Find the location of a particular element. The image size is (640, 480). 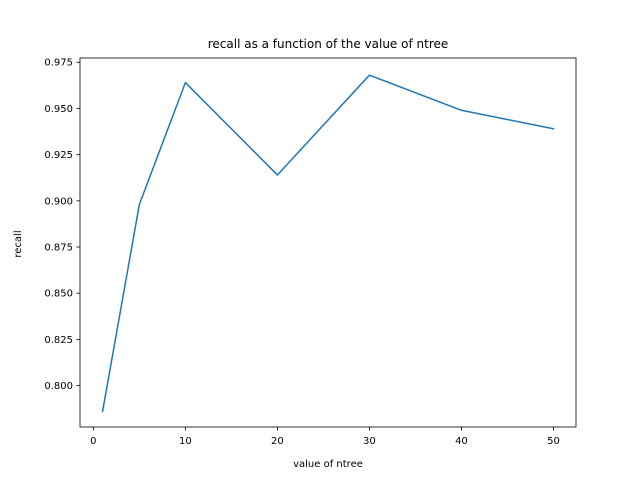

x-tick-label: 50 is located at coordinates (553, 441).